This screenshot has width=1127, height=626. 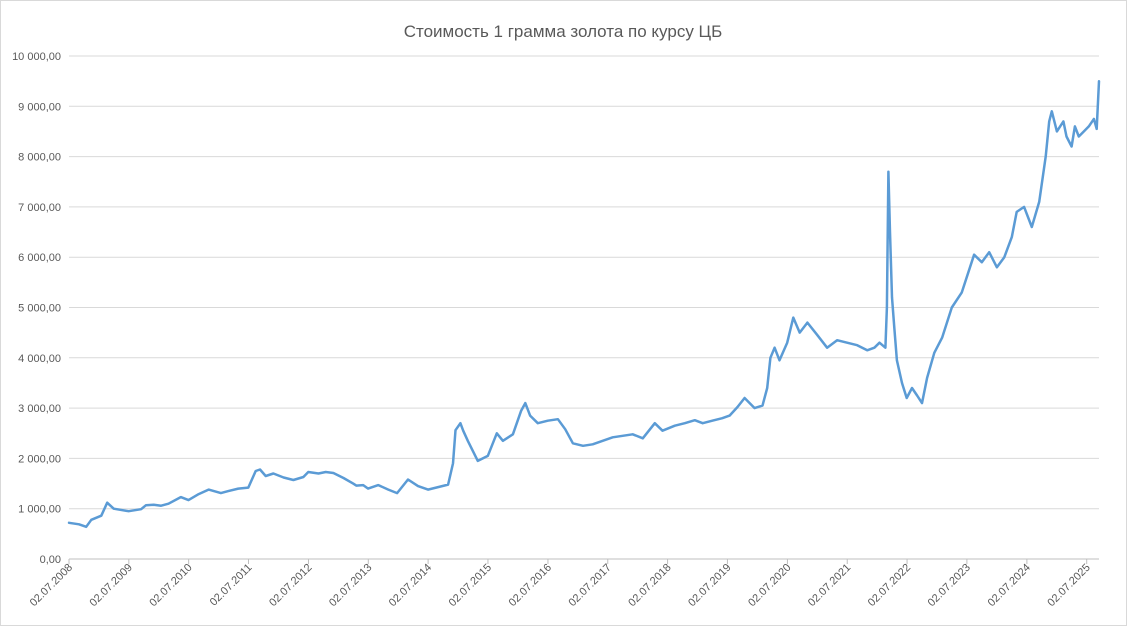 I want to click on x-tick-label: 02.07.2025, so click(x=1068, y=585).